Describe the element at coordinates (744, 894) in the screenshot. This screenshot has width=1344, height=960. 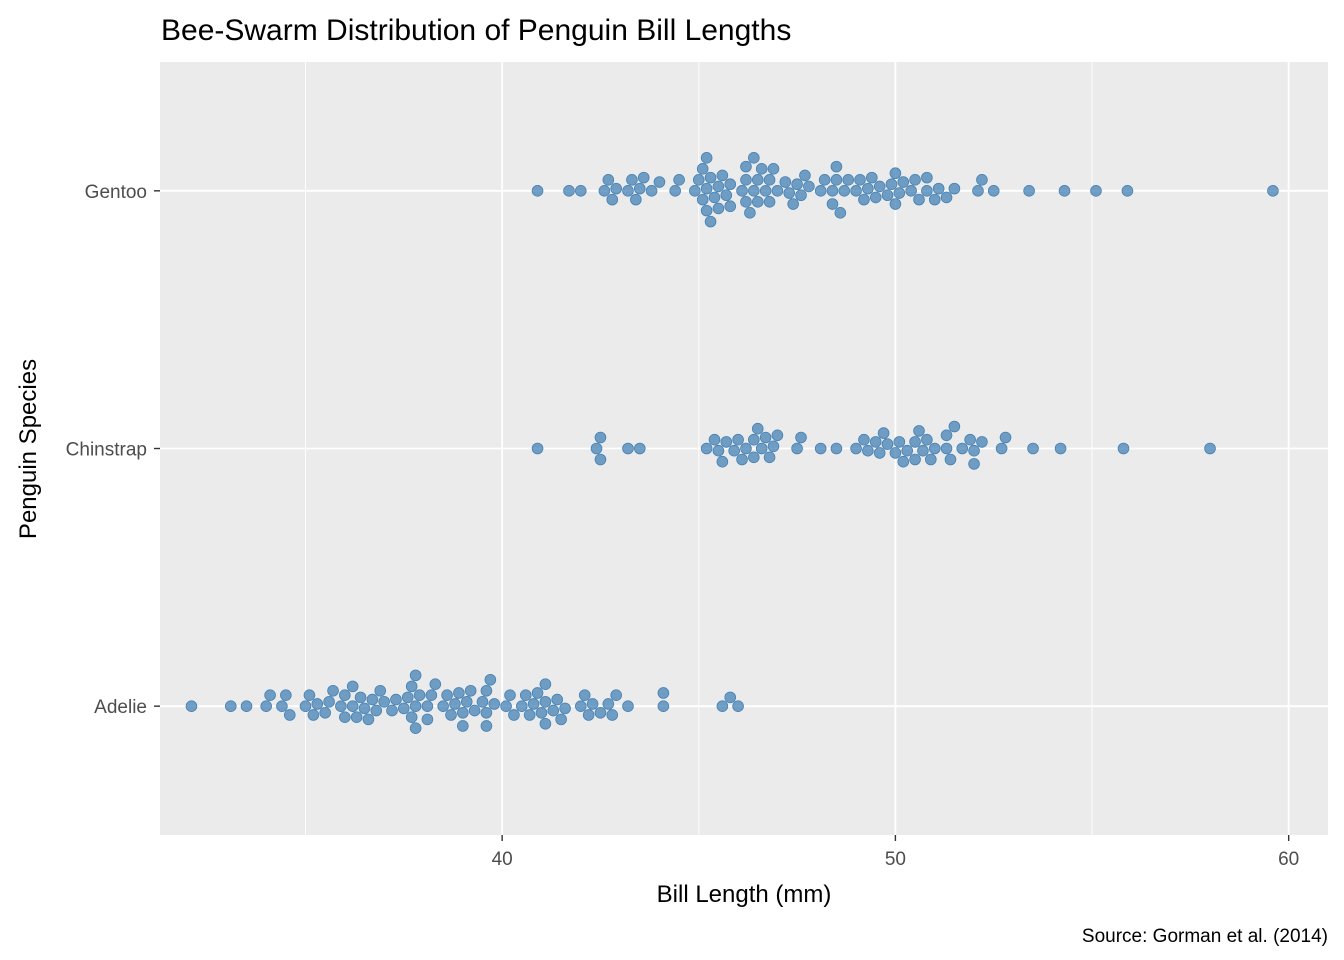
I see `x-axis-title: Bill Length (mm)` at that location.